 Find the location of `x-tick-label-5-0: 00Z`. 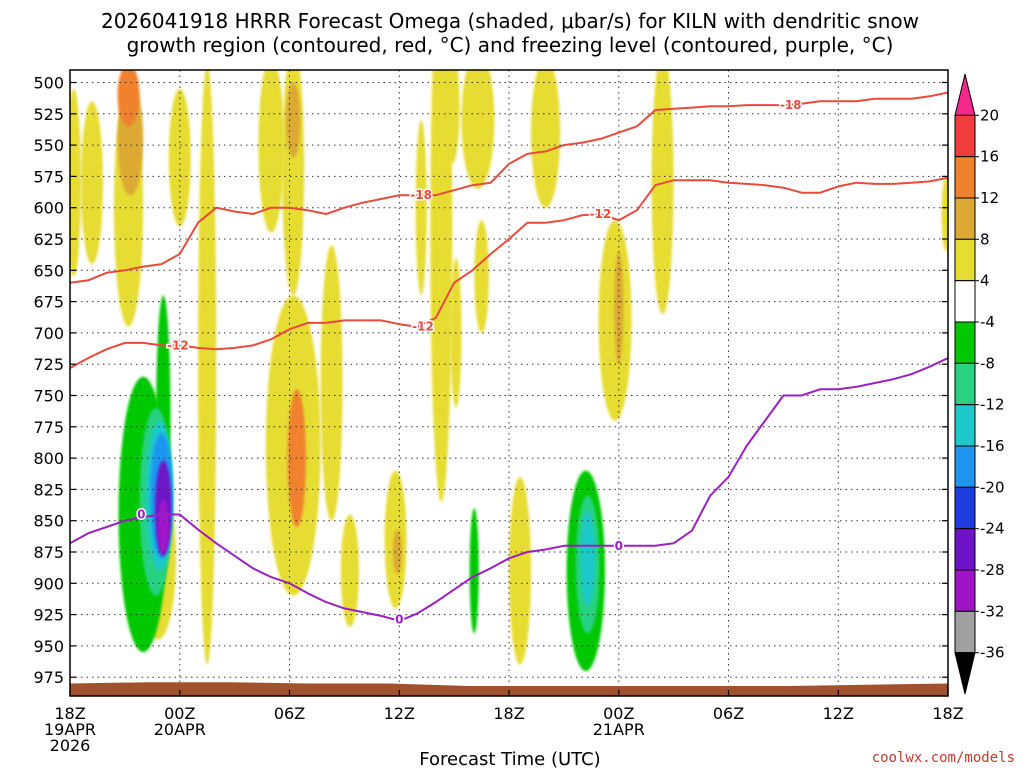

x-tick-label-5-0: 00Z is located at coordinates (618, 713).